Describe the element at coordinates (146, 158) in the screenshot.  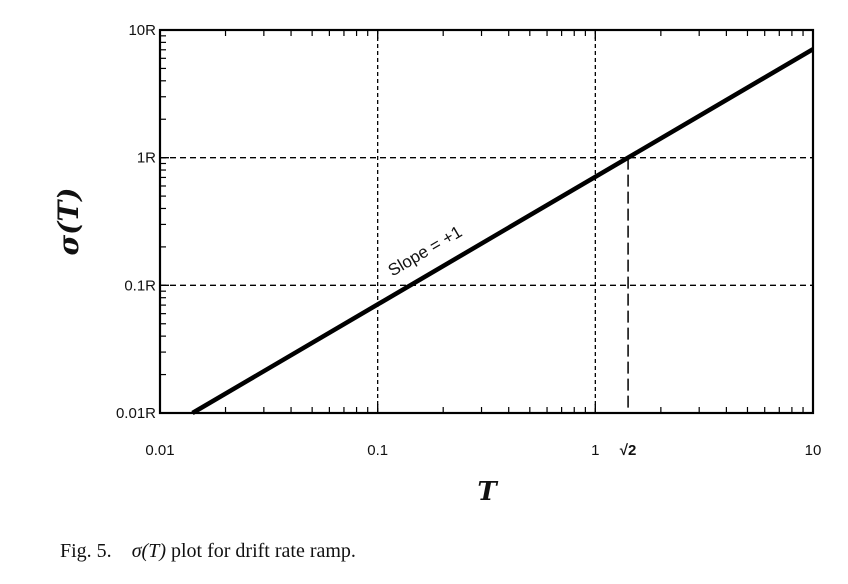
I see `y-tick-label: 1R` at that location.